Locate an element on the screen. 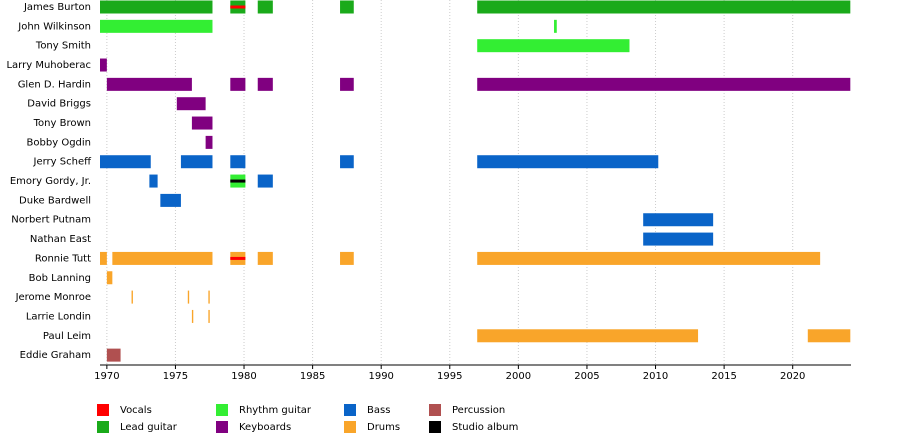 The height and width of the screenshot is (440, 900). legend-label: Bass is located at coordinates (378, 410).